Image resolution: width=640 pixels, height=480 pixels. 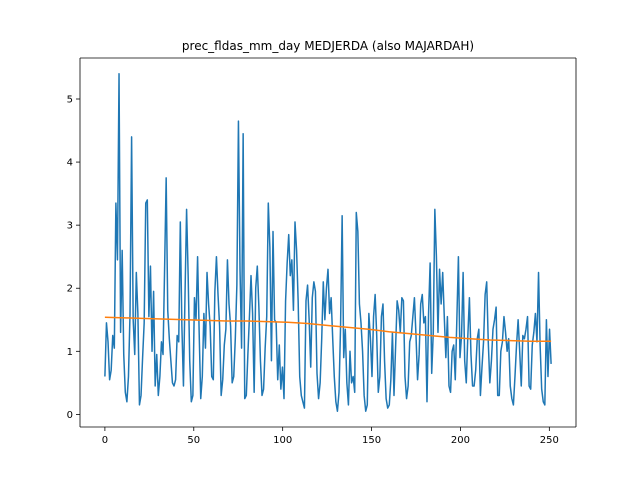 What do you see at coordinates (193, 440) in the screenshot?
I see `x-tick-label: 50` at bounding box center [193, 440].